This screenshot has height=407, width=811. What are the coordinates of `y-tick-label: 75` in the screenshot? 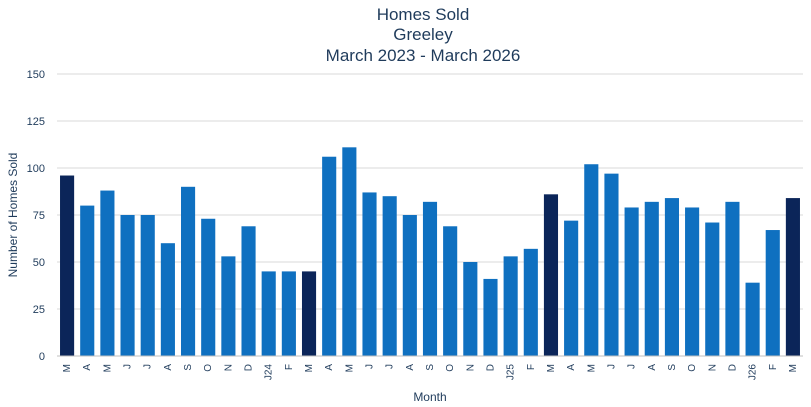 It's located at (39, 216).